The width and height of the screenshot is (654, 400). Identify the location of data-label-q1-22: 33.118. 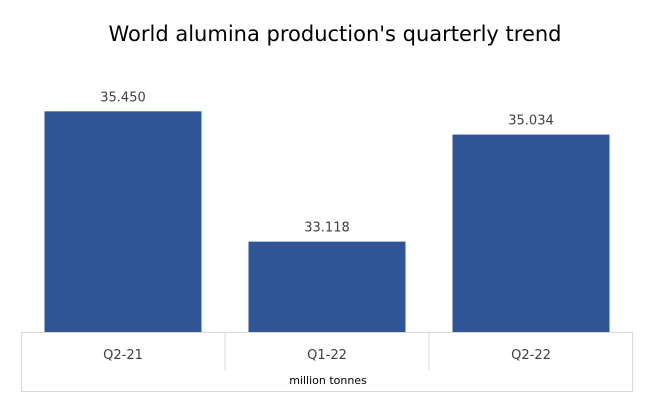
(327, 228).